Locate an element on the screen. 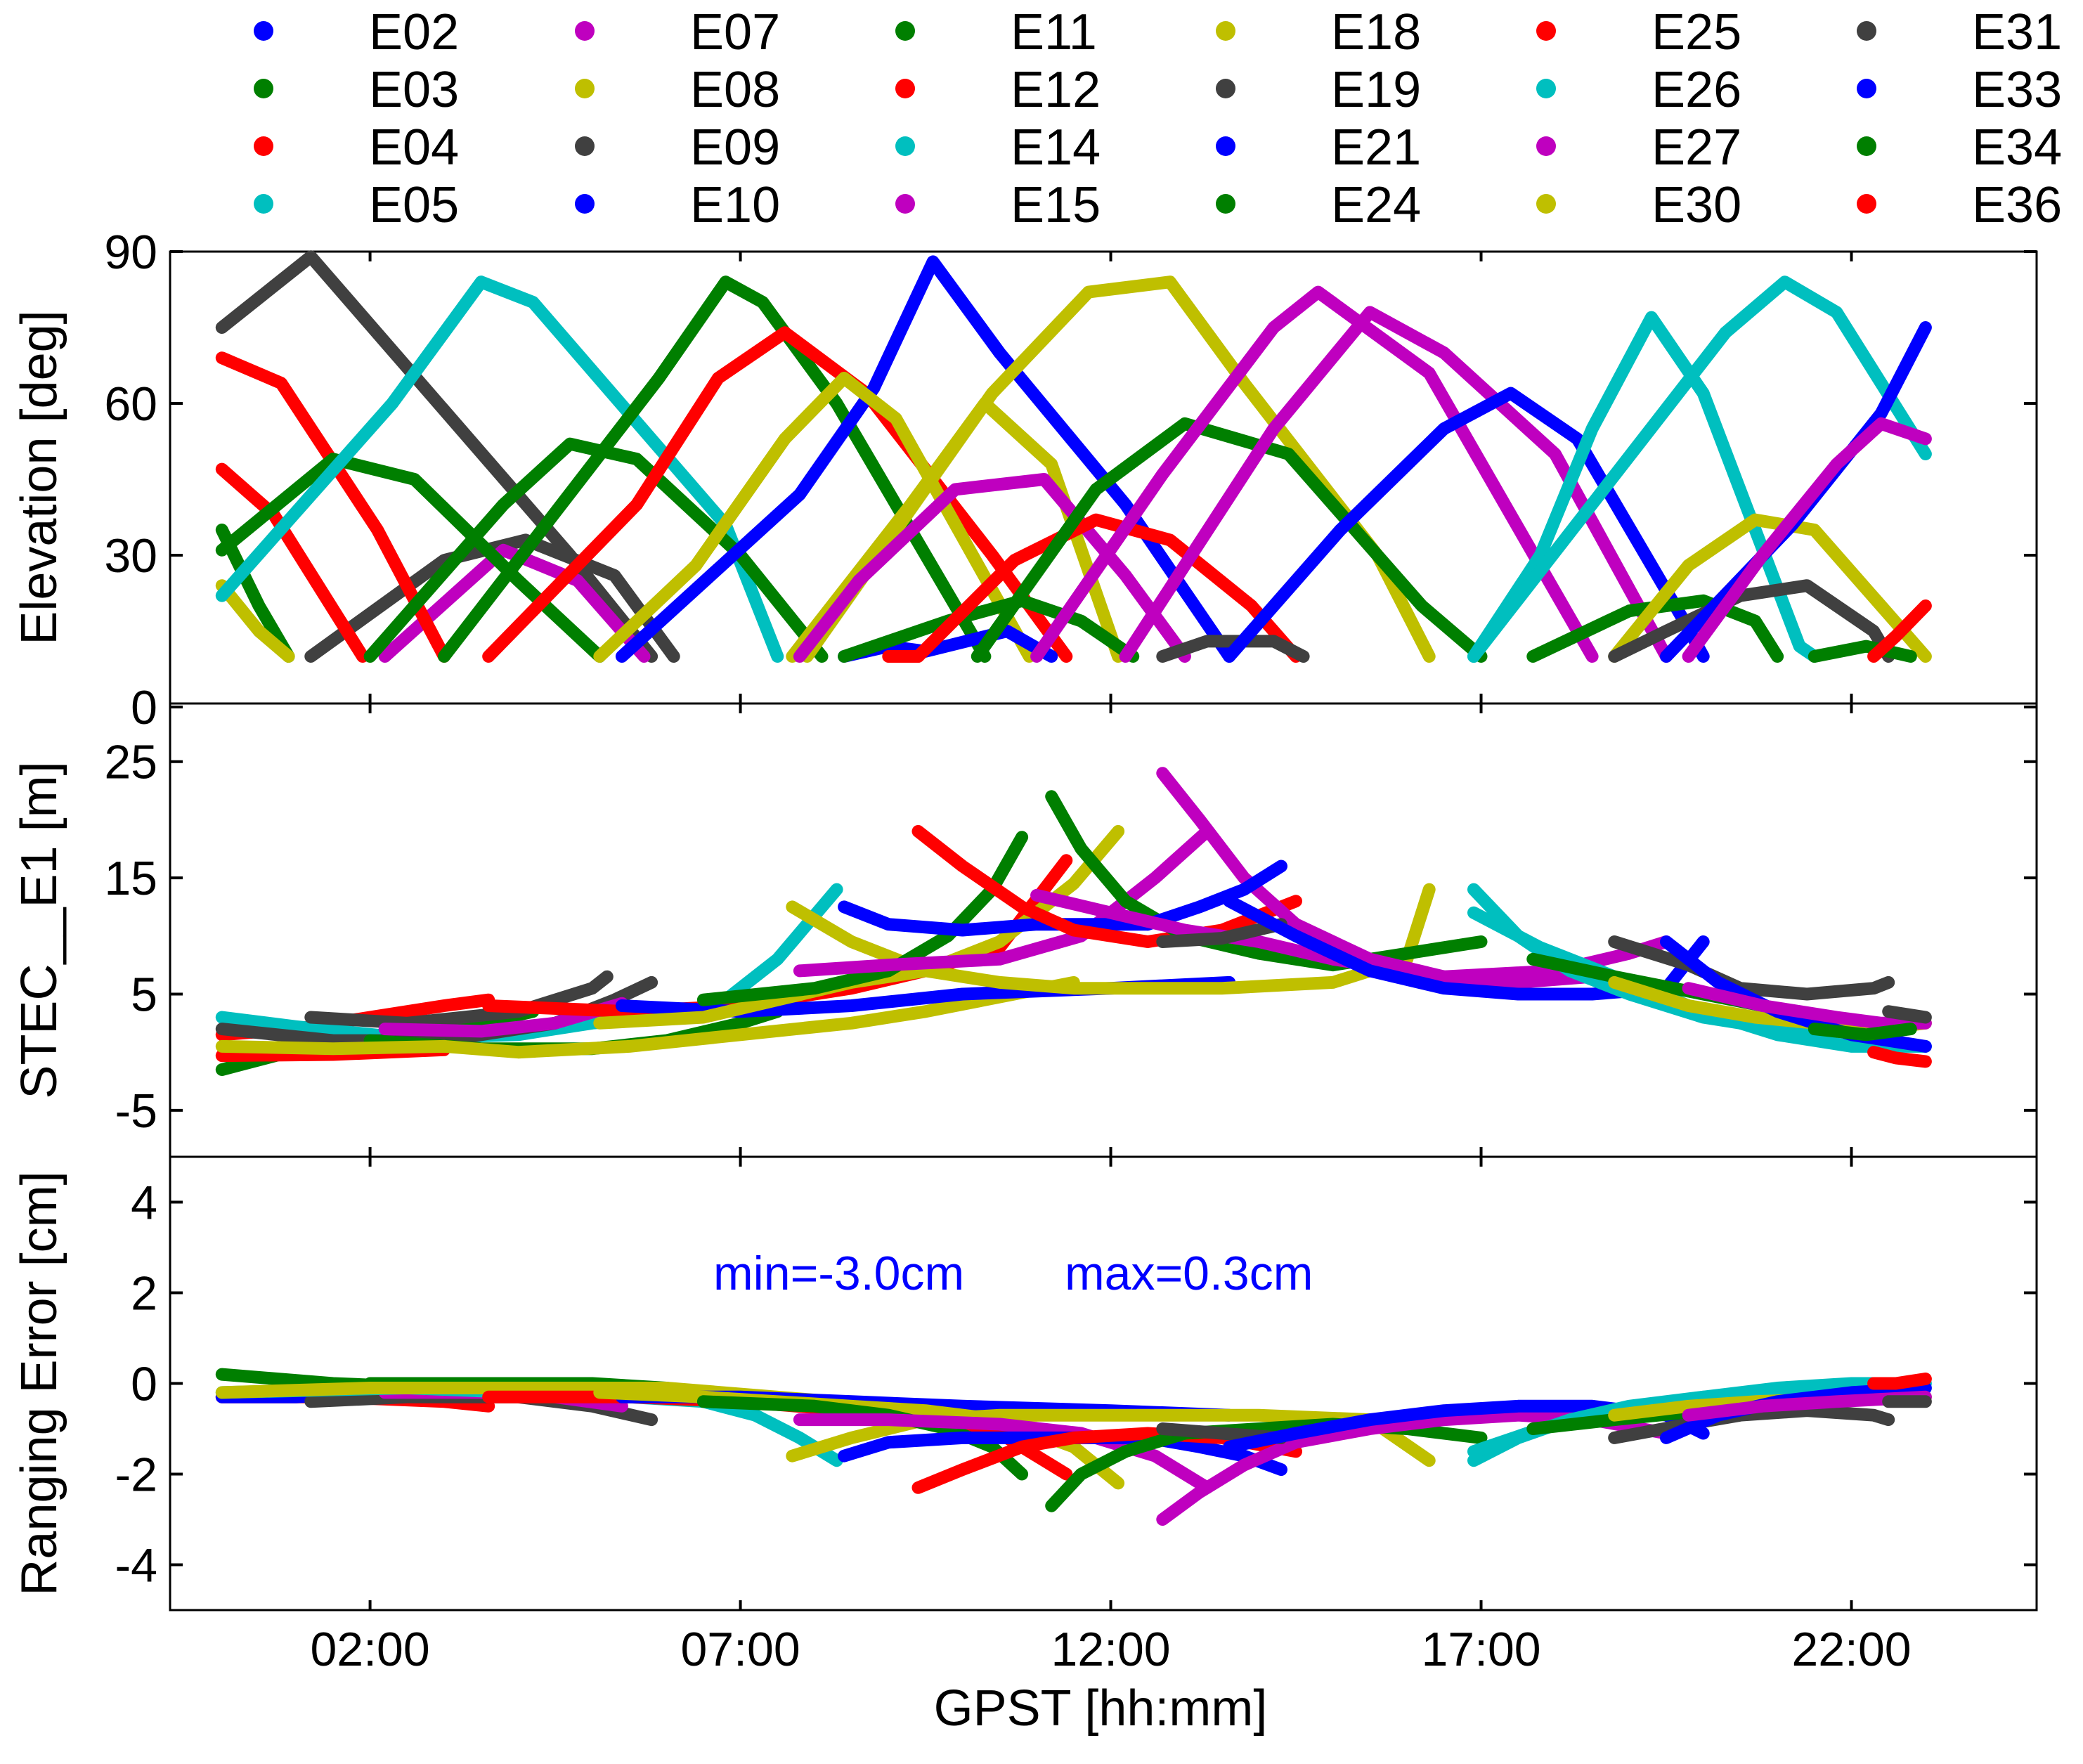  elevation-y-tick-label: 0 is located at coordinates (144, 707).